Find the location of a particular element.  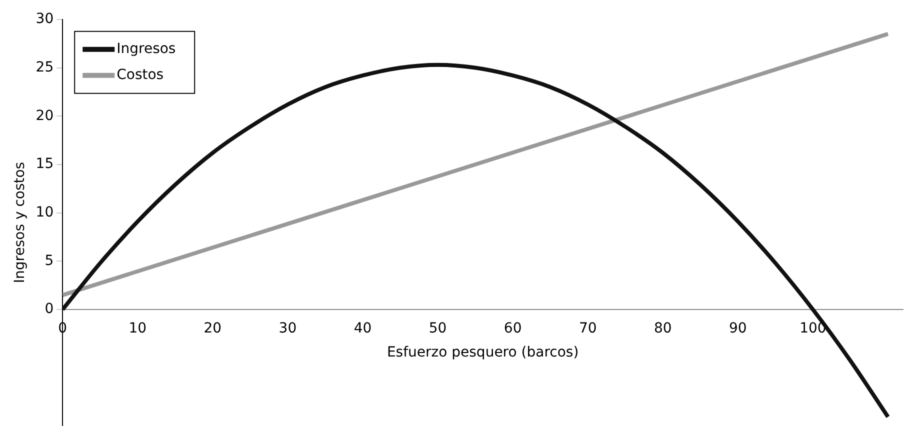

x-tick-label: 10 is located at coordinates (137, 328).